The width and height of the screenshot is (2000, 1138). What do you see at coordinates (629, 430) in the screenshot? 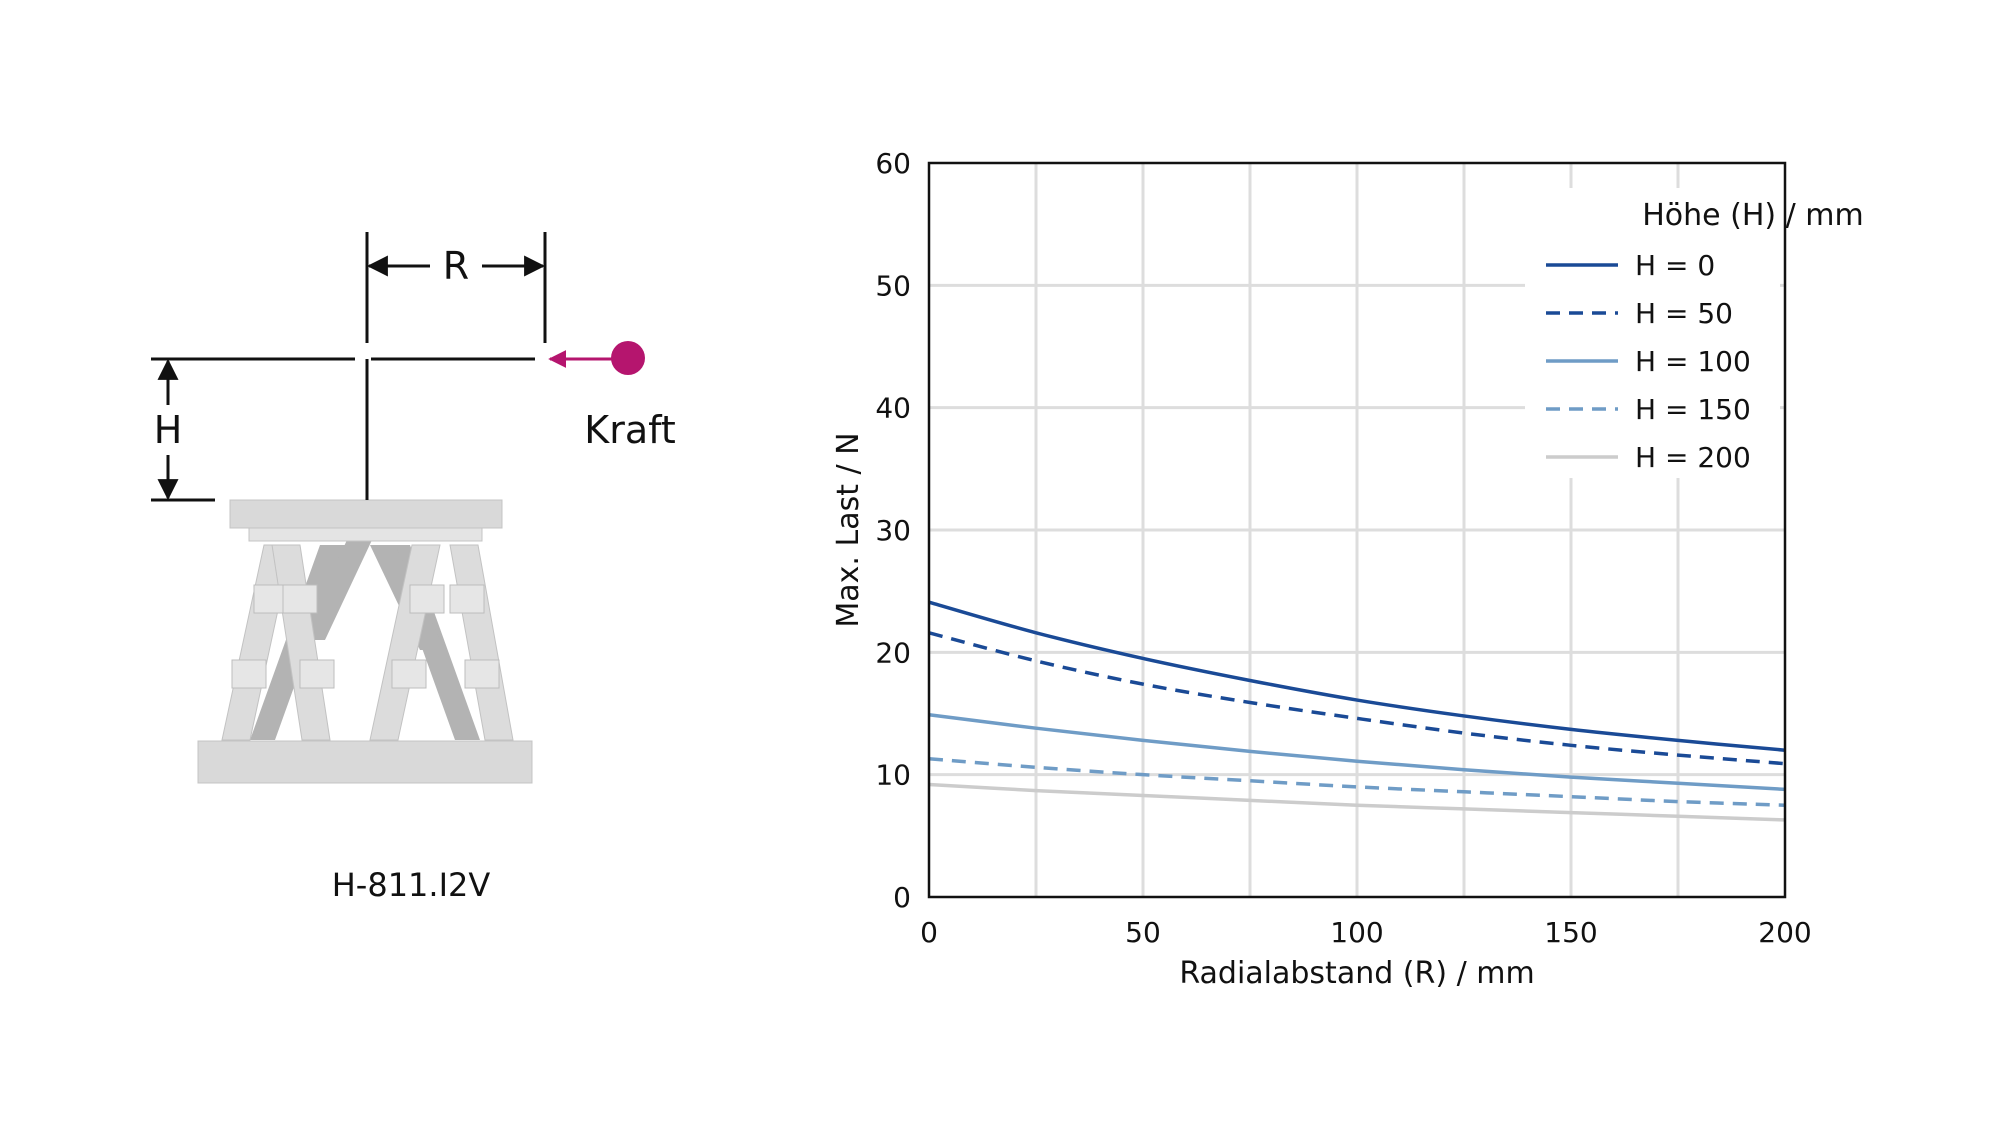
I see `force-label: Kraft` at bounding box center [629, 430].